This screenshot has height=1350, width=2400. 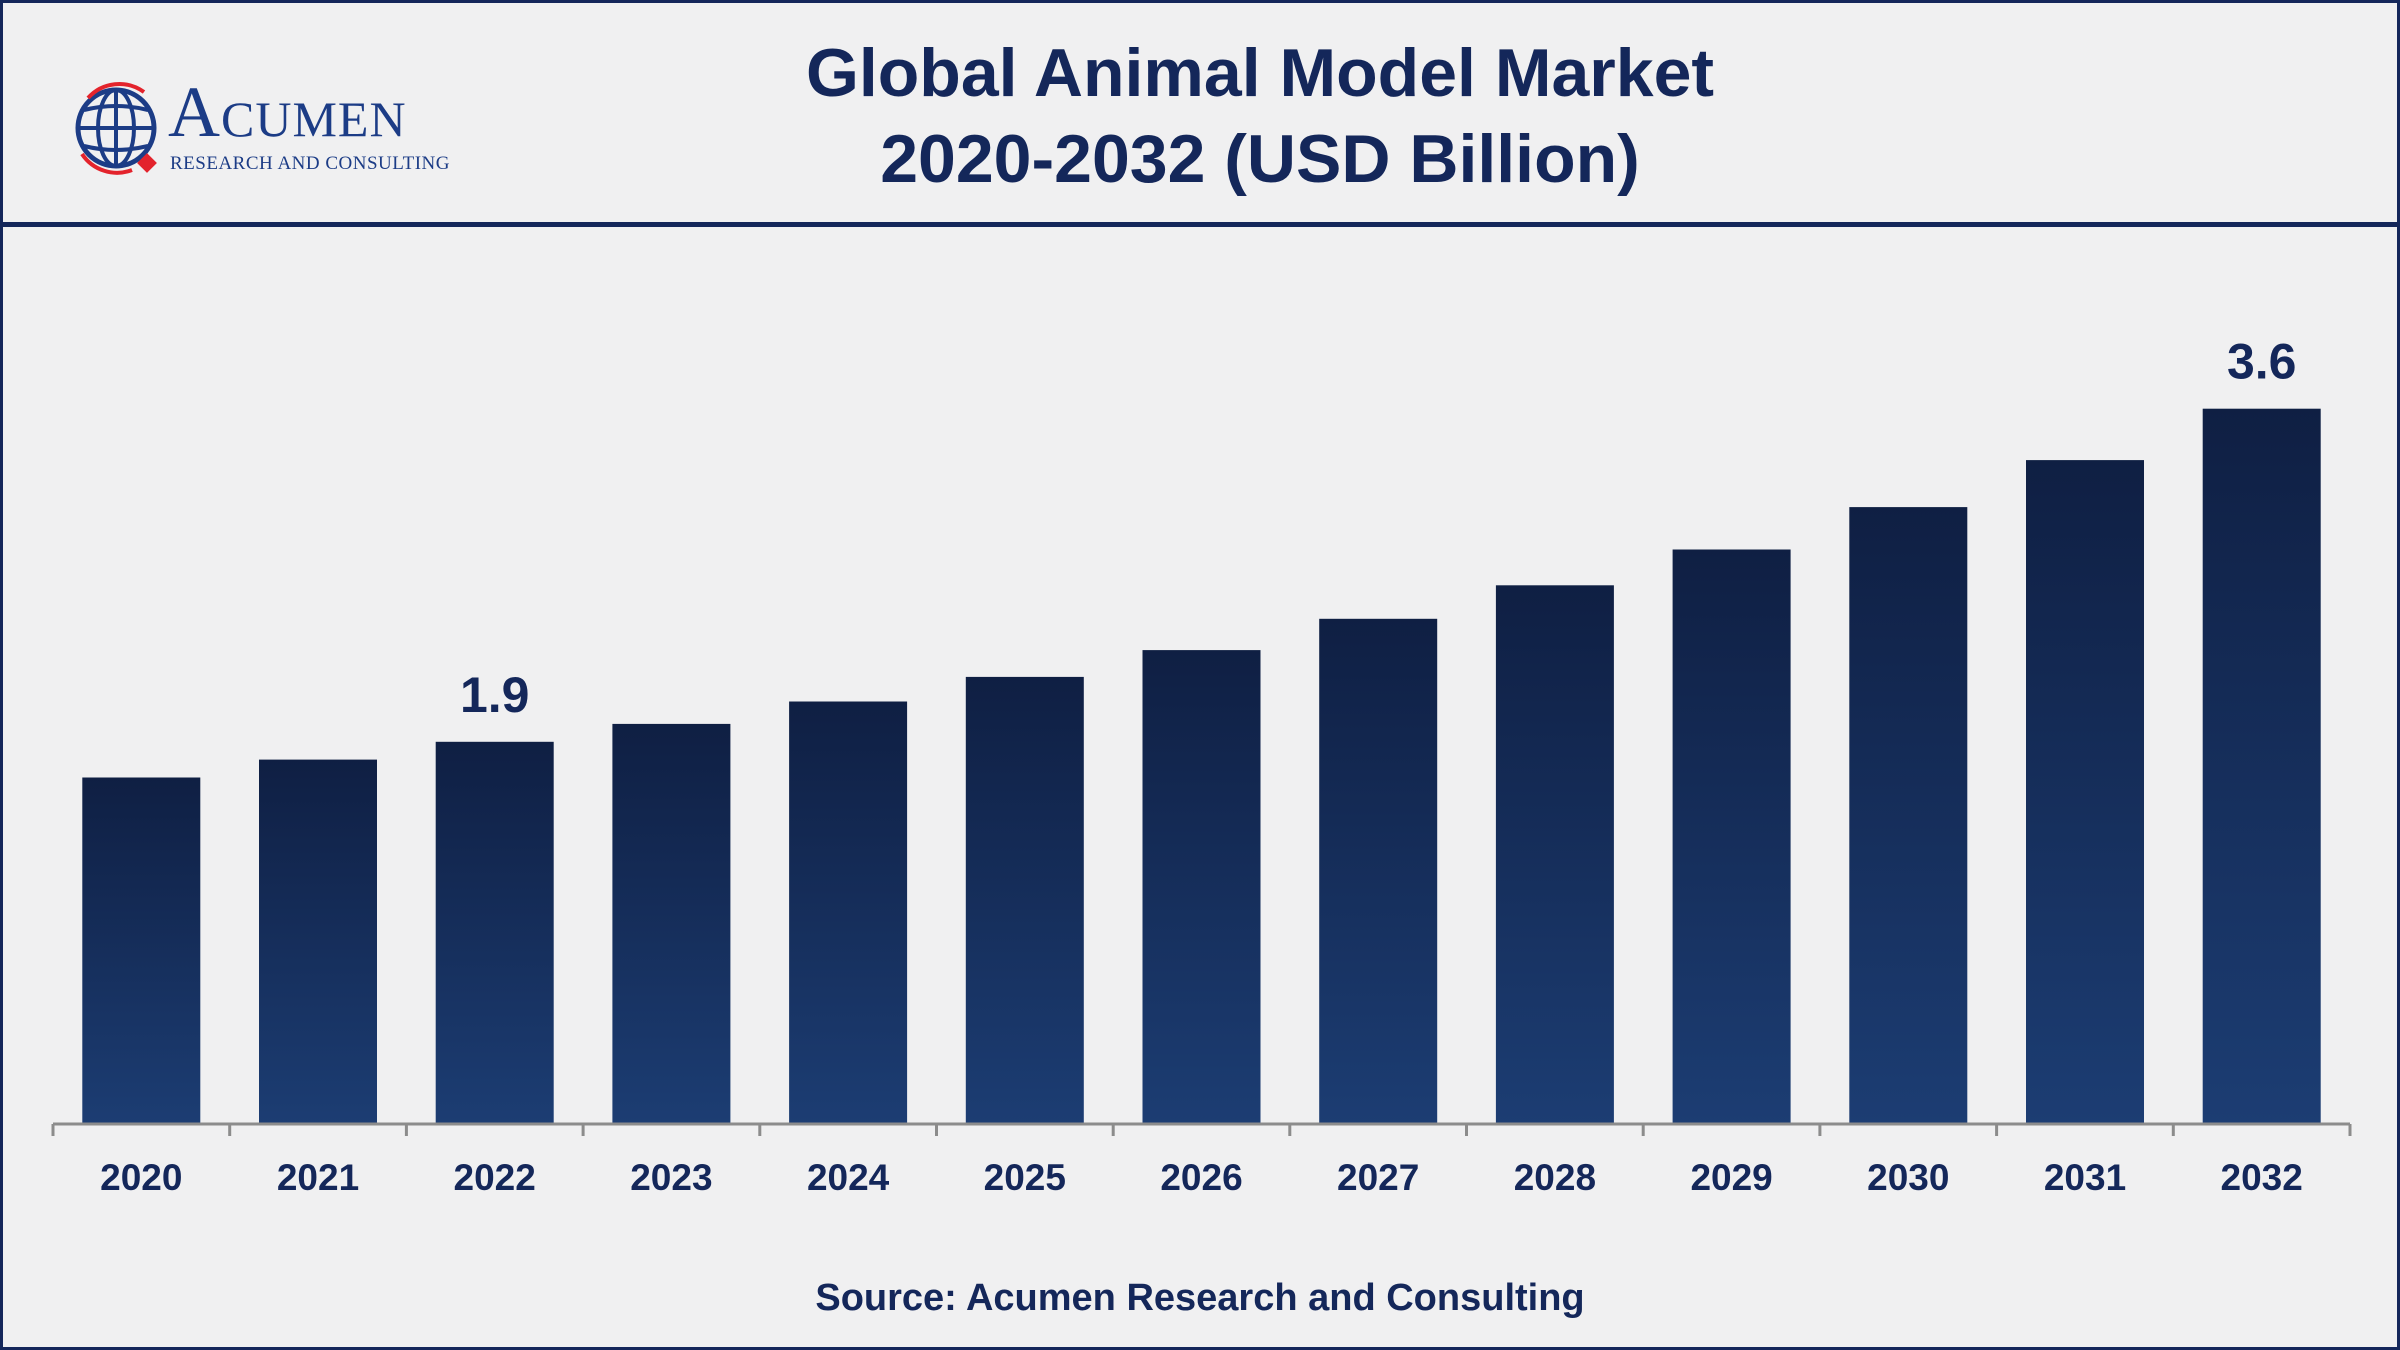 What do you see at coordinates (1025, 1177) in the screenshot?
I see `x-tick-label-2025: 2025` at bounding box center [1025, 1177].